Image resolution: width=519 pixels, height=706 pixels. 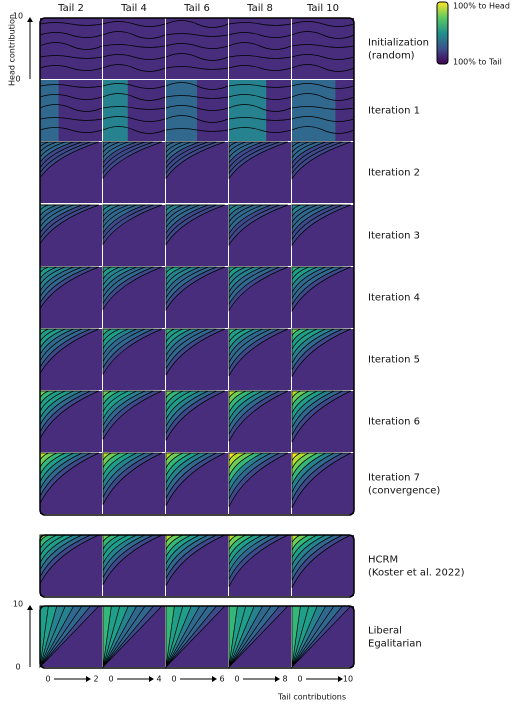 What do you see at coordinates (385, 631) in the screenshot?
I see `row-label: Liberal` at bounding box center [385, 631].